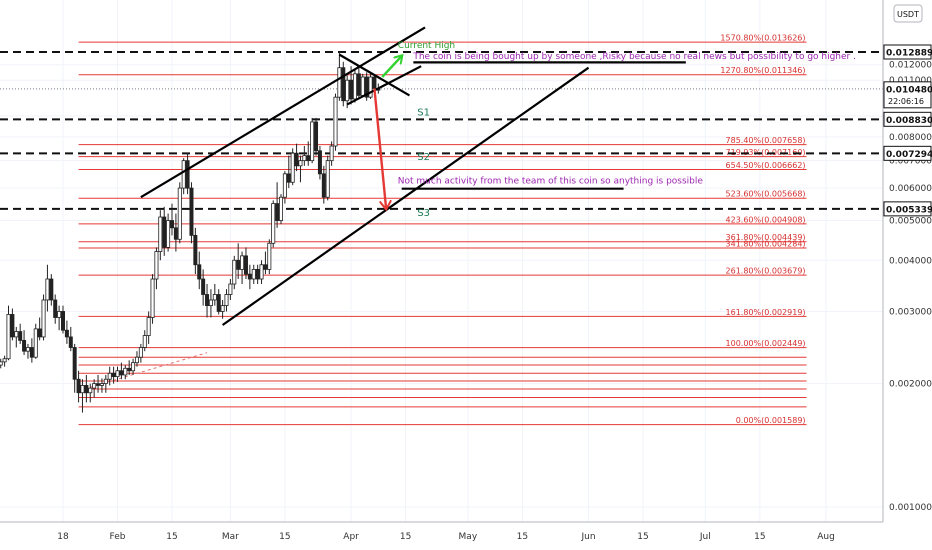  I want to click on fib-level-label: 341.80%(0.004284), so click(766, 244).